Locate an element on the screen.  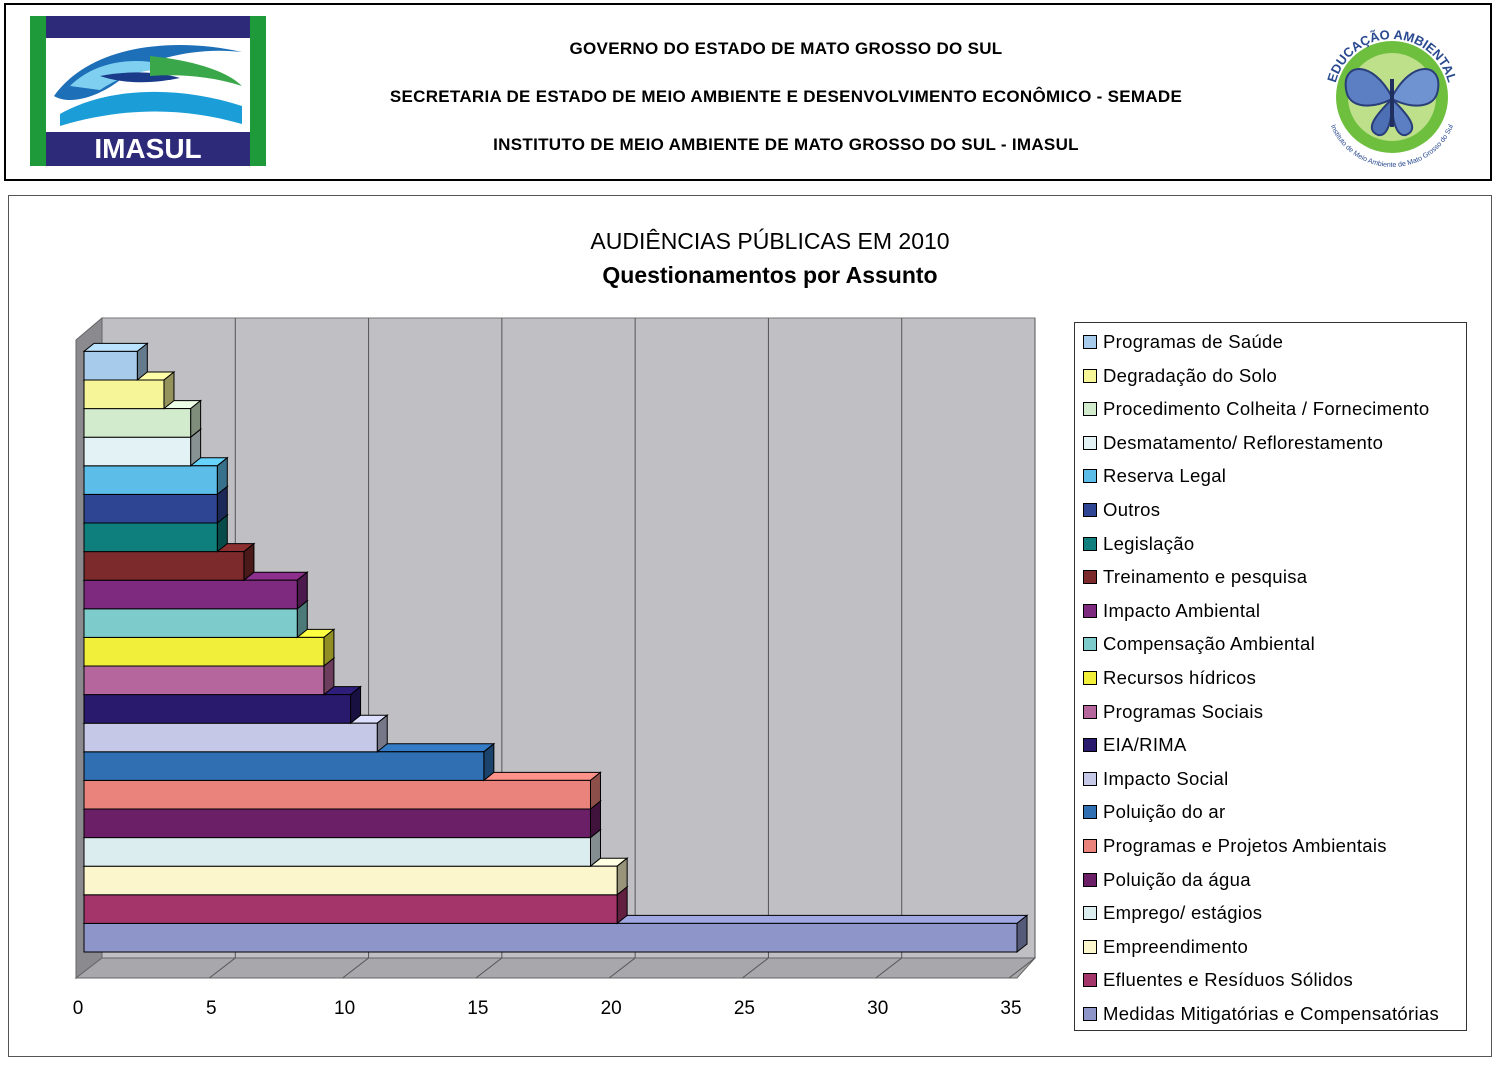
legend-item: Emprego/ estágios is located at coordinates (1172, 913).